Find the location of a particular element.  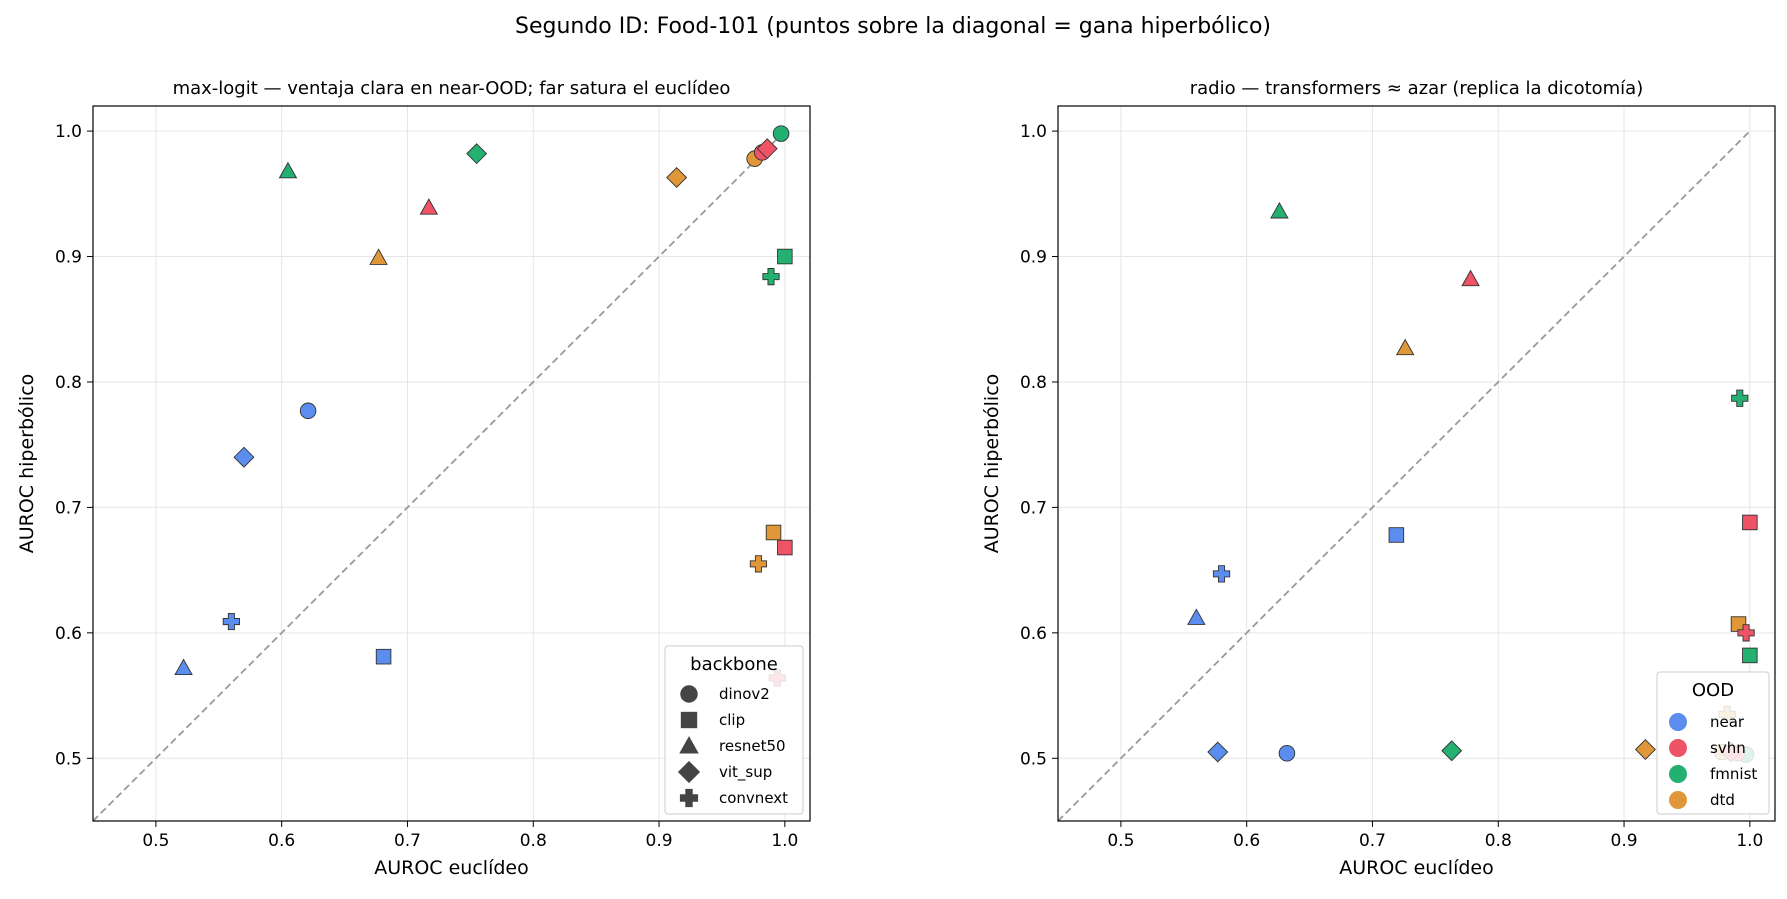

legend-marker-resnet50 is located at coordinates (689, 745).